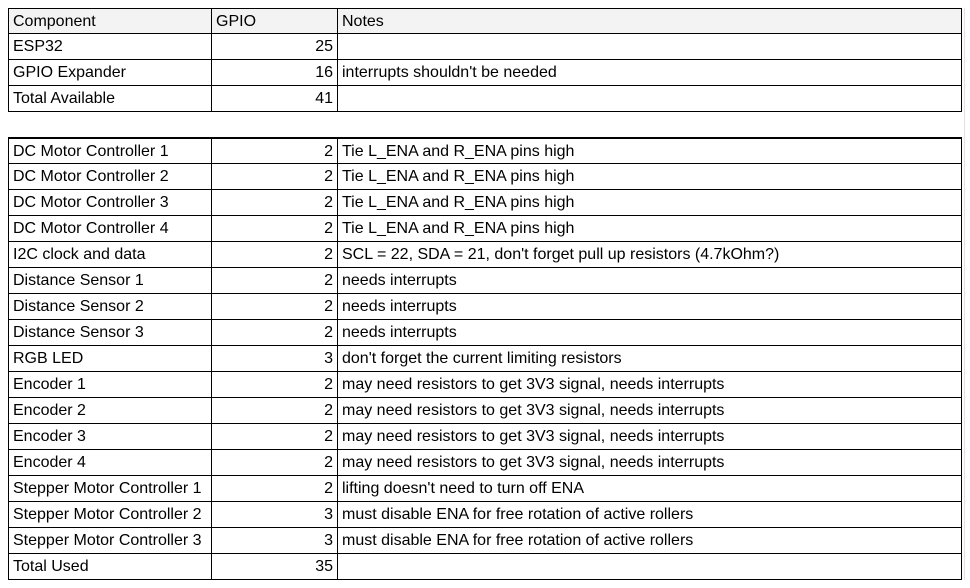 The image size is (970, 588). I want to click on empty-row, so click(485, 125).